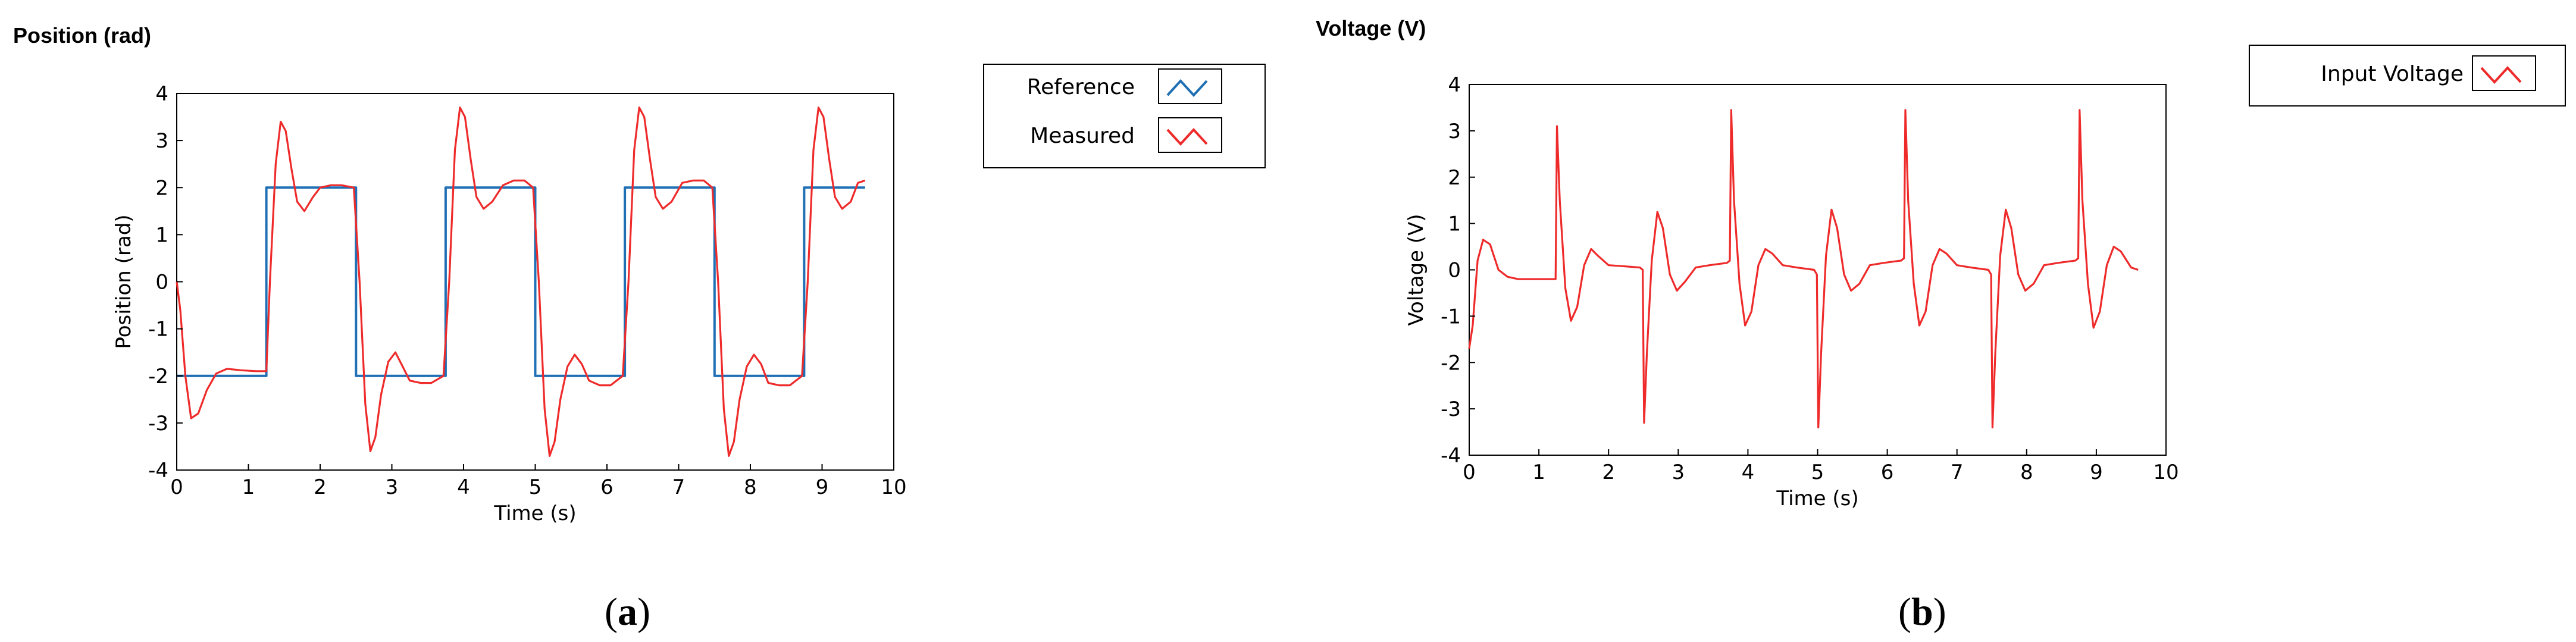 This screenshot has width=2576, height=642. I want to click on series-line-reference, so click(521, 281).